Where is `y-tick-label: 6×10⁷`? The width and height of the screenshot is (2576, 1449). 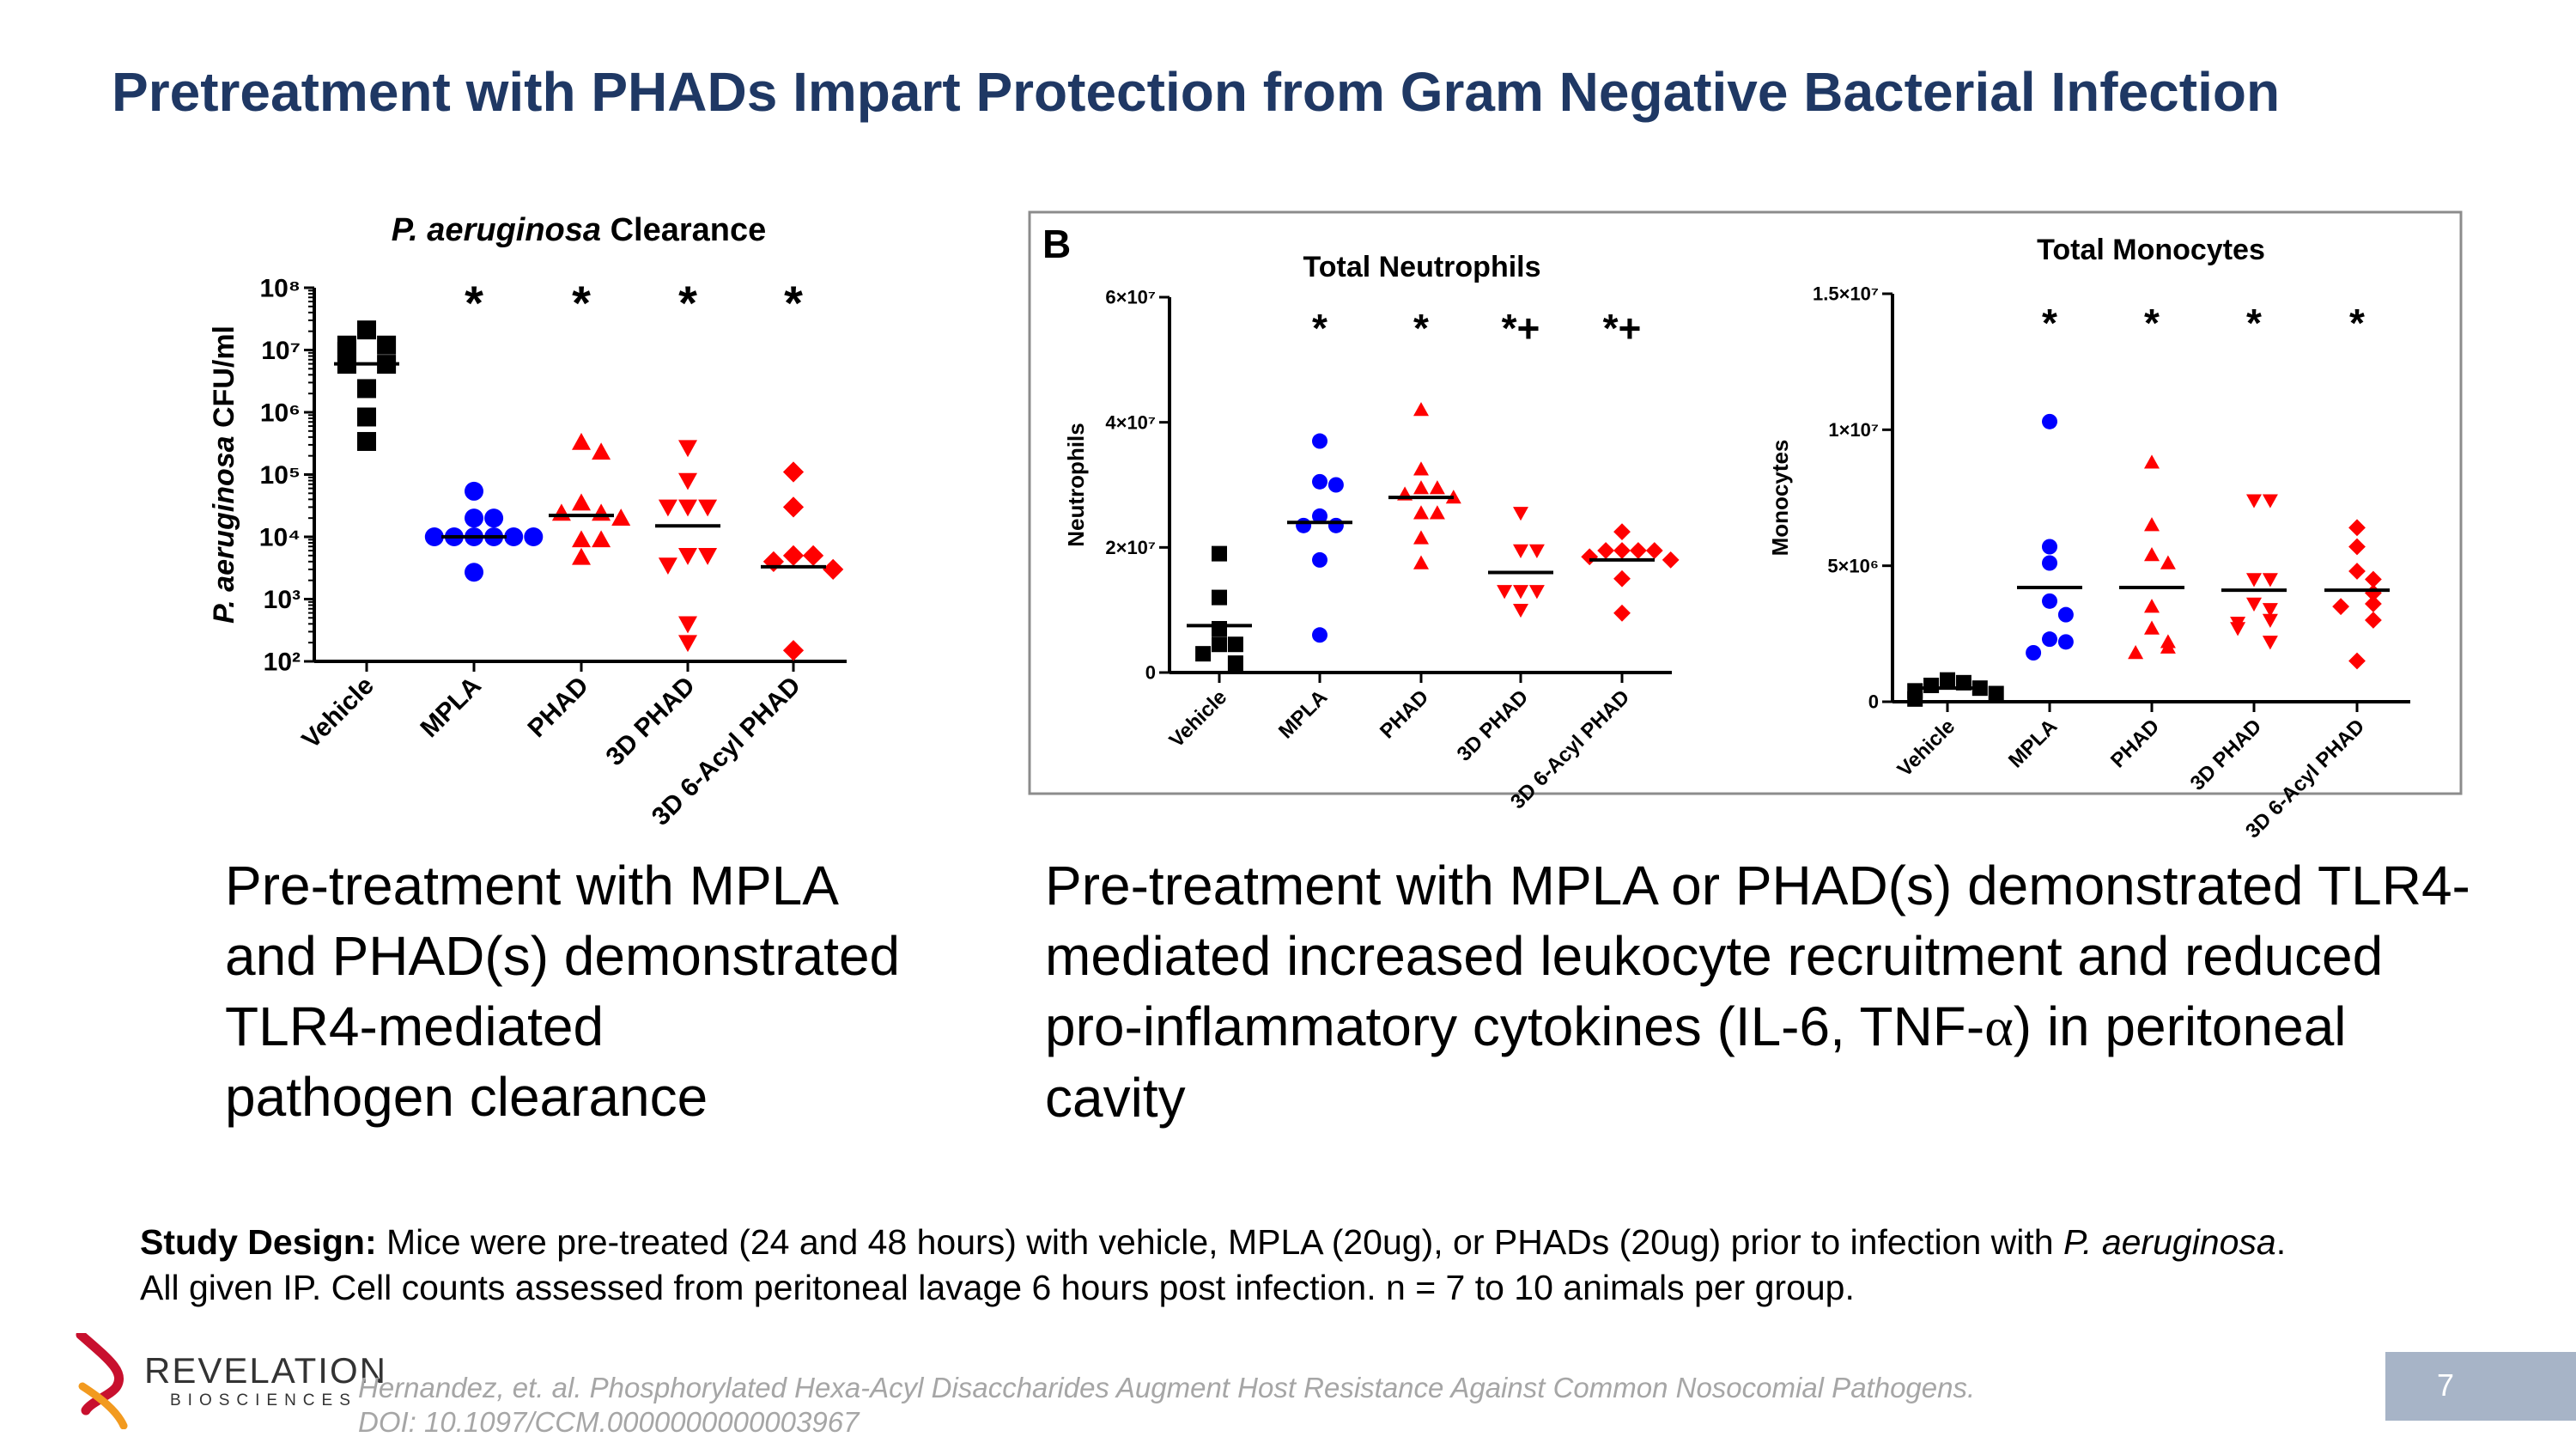 y-tick-label: 6×10⁷ is located at coordinates (1130, 297).